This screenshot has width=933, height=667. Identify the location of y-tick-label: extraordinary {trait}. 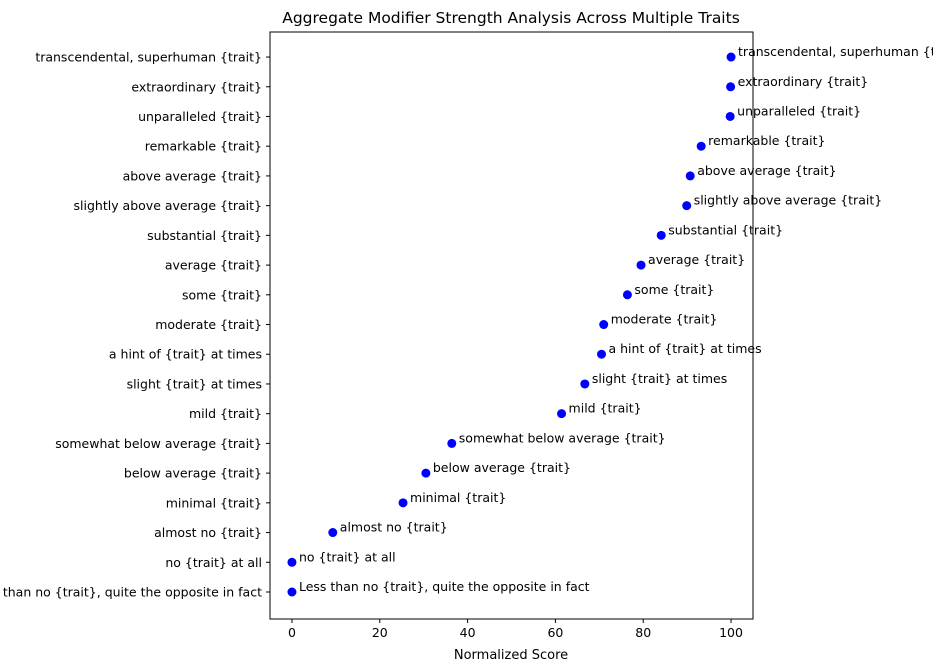
(196, 86).